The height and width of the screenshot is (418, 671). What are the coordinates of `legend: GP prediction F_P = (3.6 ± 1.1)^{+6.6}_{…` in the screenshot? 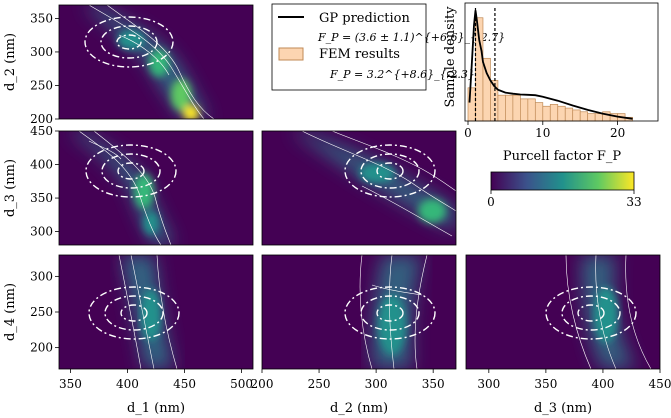 It's located at (388, 47).